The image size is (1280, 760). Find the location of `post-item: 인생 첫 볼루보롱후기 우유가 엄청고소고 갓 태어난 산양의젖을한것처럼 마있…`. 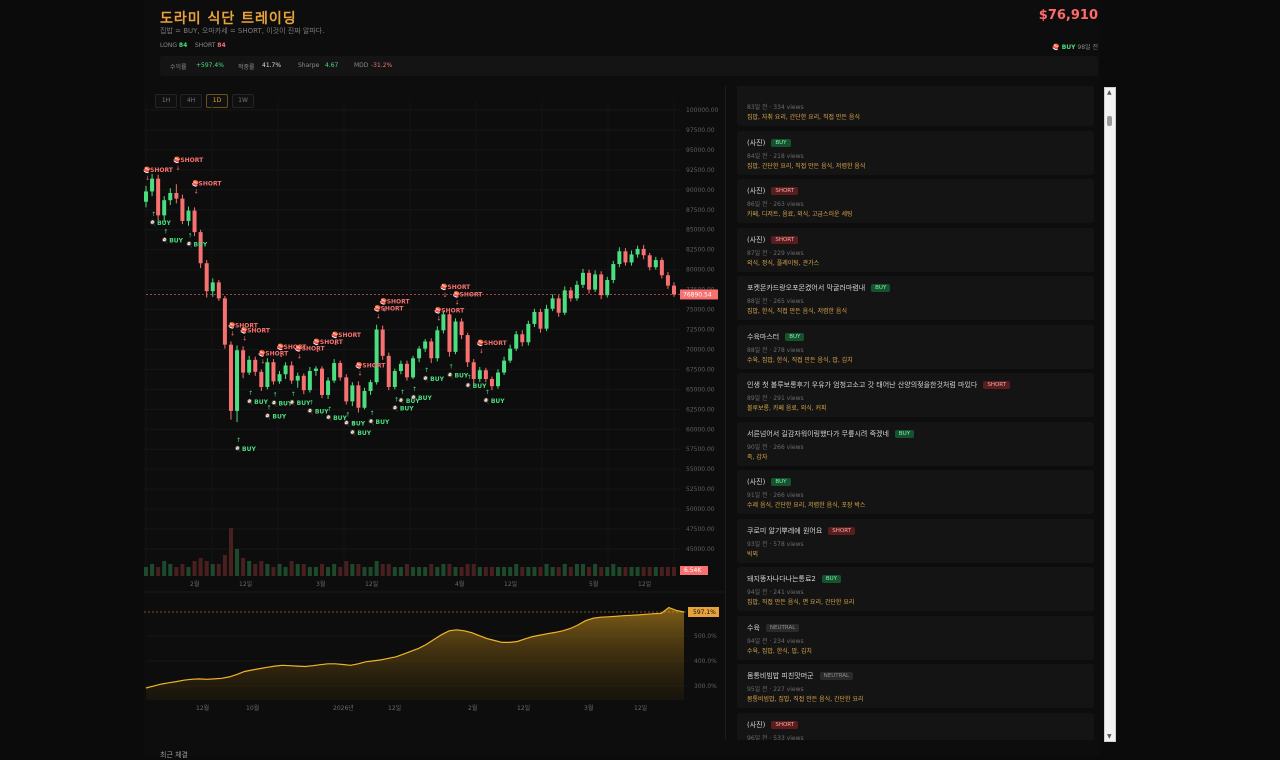

post-item: 인생 첫 볼루보롱후기 우유가 엄청고소고 갓 태어난 산양의젖을한것처럼 마있… is located at coordinates (915, 395).